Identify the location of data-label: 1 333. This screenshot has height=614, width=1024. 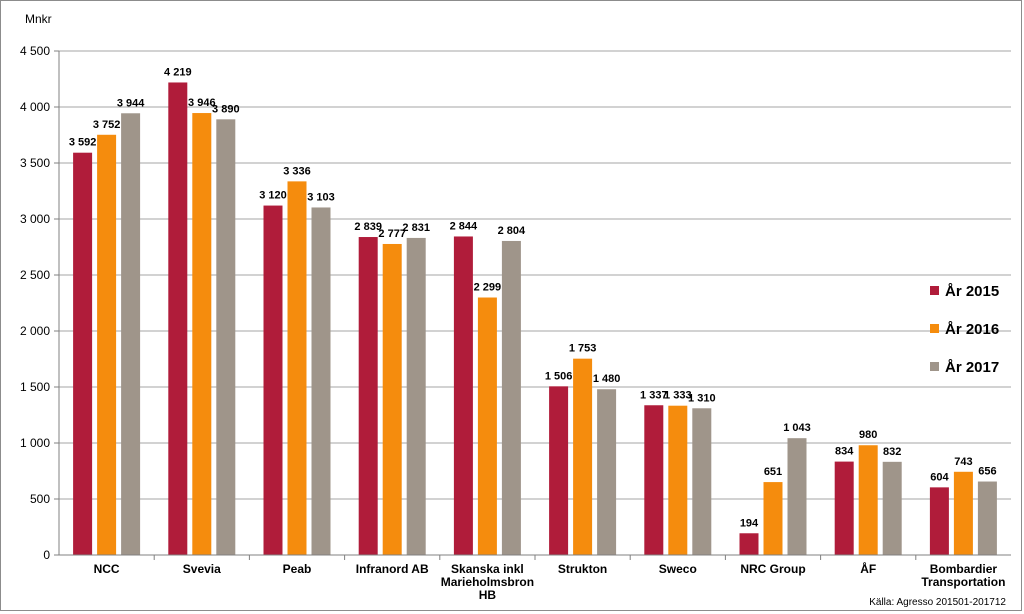
(678, 396).